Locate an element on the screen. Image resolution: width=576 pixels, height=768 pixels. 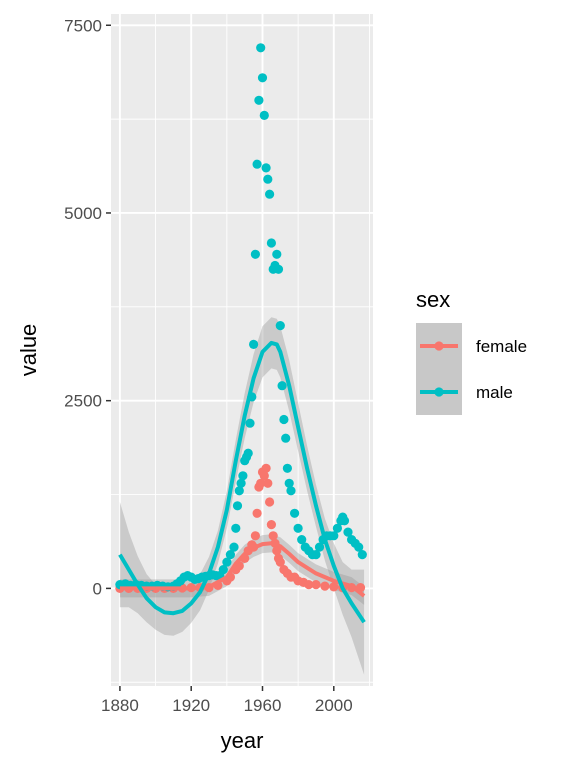
x-tick-label: 1960 is located at coordinates (263, 705).